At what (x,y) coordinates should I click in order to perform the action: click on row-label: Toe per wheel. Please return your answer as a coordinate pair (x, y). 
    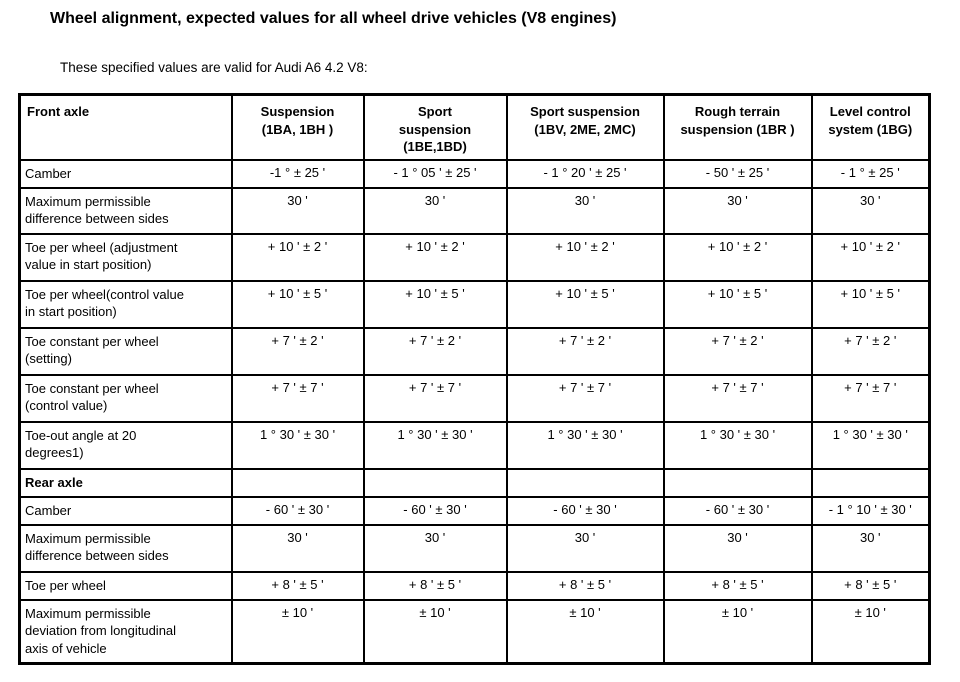
    Looking at the image, I should click on (125, 585).